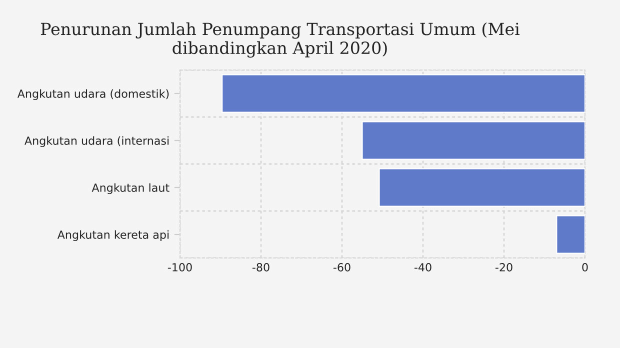 The width and height of the screenshot is (620, 348). What do you see at coordinates (180, 267) in the screenshot?
I see `x-tick-label: -100` at bounding box center [180, 267].